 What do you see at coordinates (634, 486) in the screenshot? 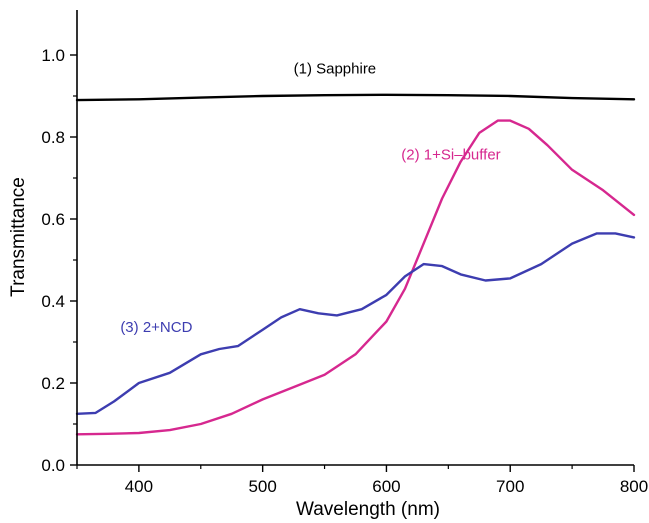
I see `x-tick-label: 800` at bounding box center [634, 486].